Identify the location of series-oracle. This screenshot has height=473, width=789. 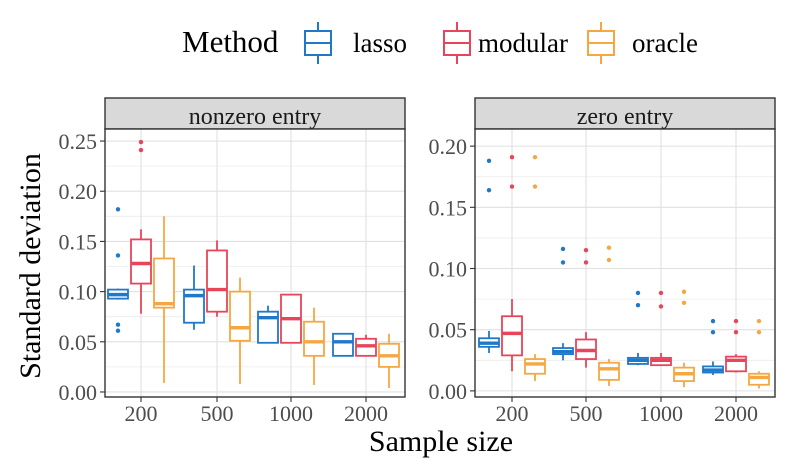
(276, 302).